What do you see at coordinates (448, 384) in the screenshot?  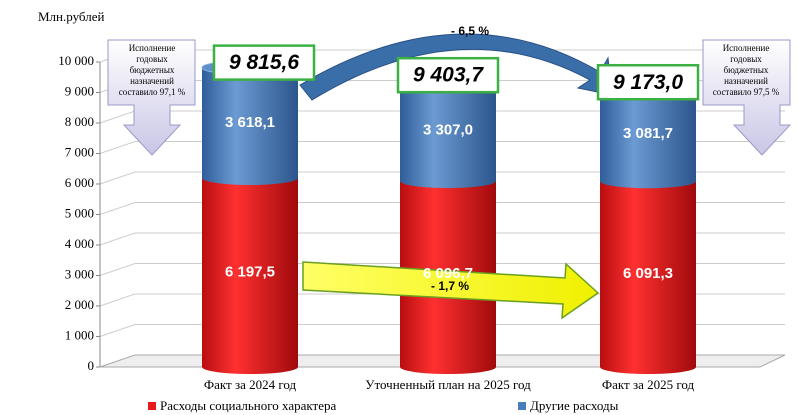 I see `x-tick-label: Уточненный план на 2025 год` at bounding box center [448, 384].